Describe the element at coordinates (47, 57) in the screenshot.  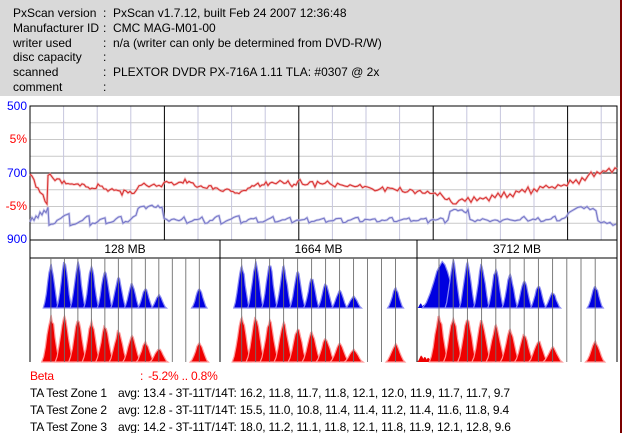
I see `header-label: disc capacity` at that location.